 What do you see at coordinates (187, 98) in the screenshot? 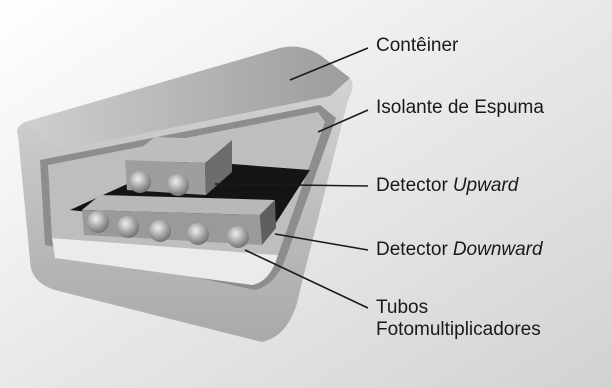
I see `container-top` at bounding box center [187, 98].